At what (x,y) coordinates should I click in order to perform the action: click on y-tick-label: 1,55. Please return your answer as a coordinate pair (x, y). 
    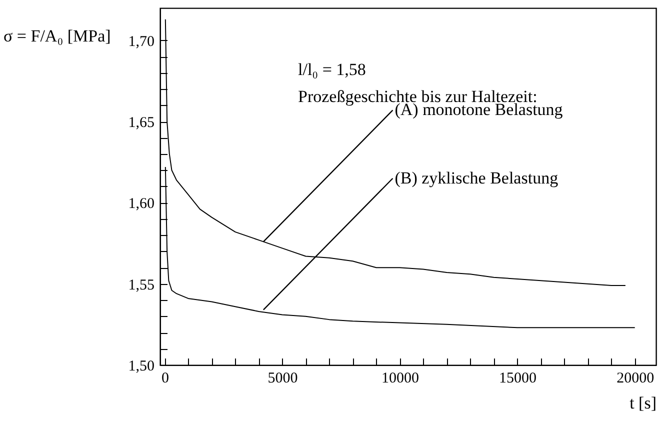
    Looking at the image, I should click on (141, 285).